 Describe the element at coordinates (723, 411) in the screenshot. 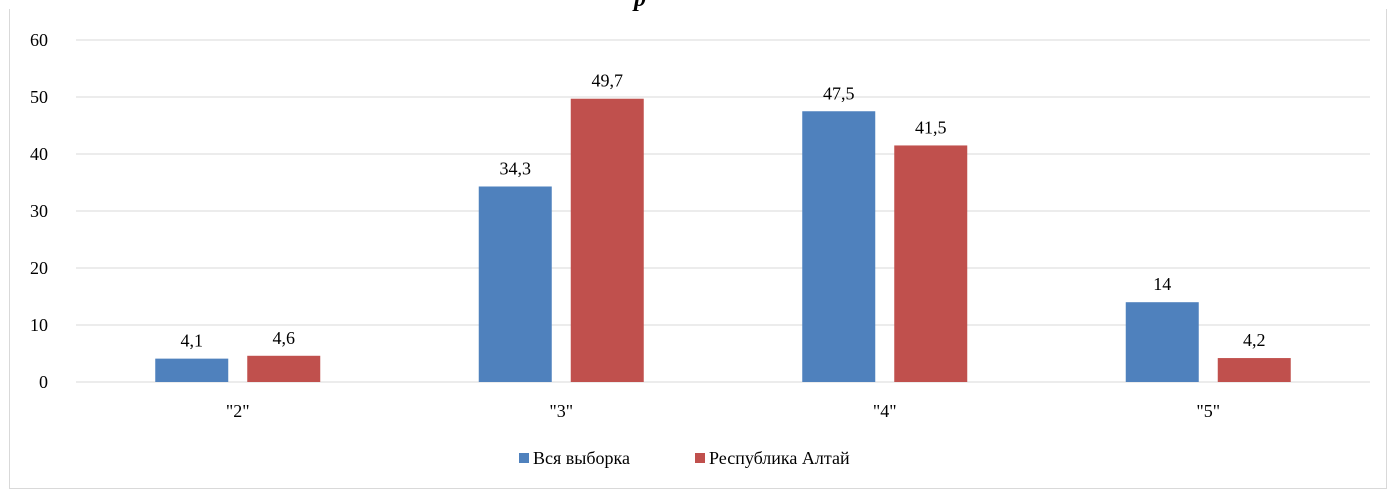

I see `x-axis-category-labels: "2" "3" "4" "5"` at that location.